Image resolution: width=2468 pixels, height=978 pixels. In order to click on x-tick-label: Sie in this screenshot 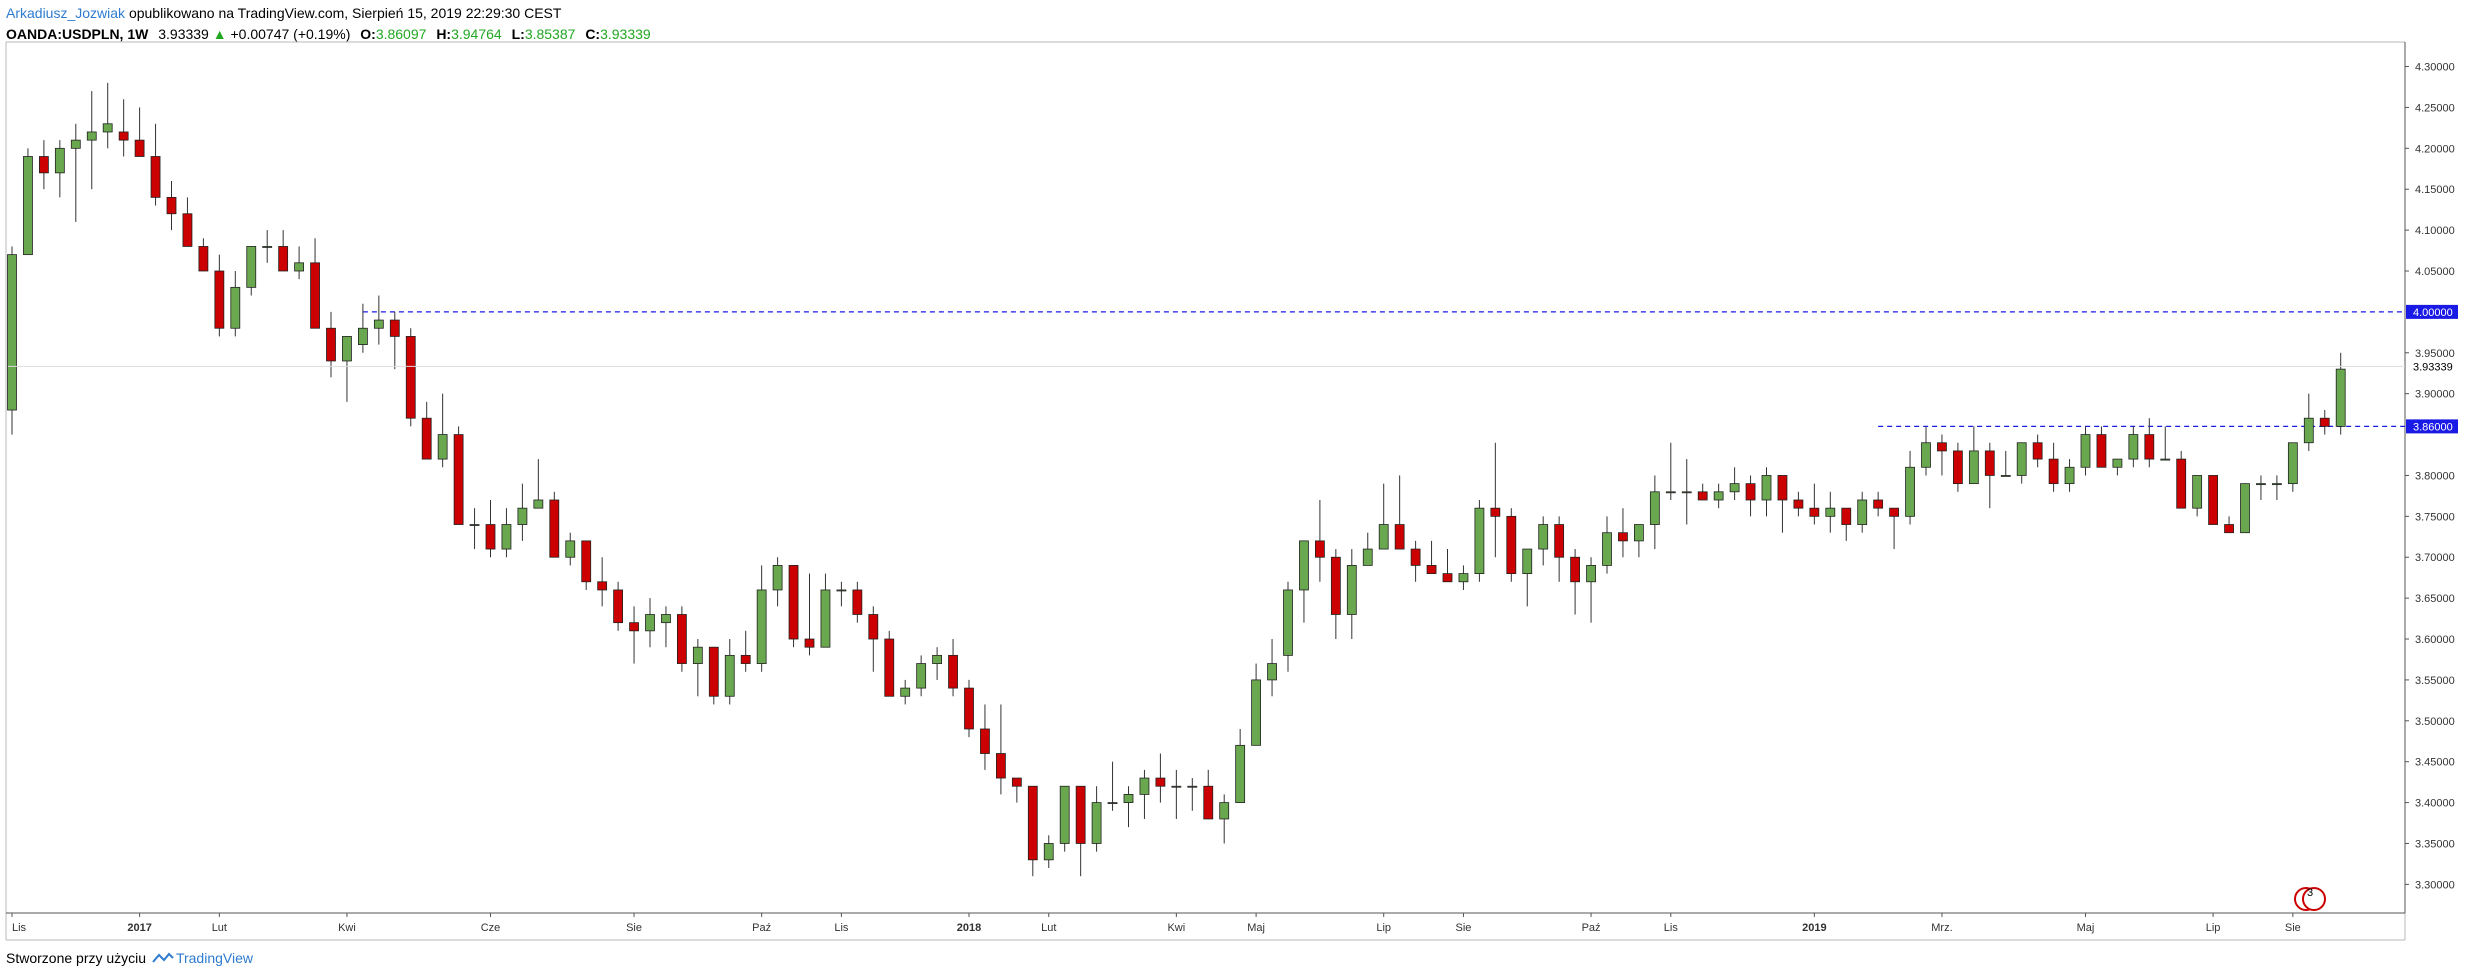, I will do `click(634, 928)`.